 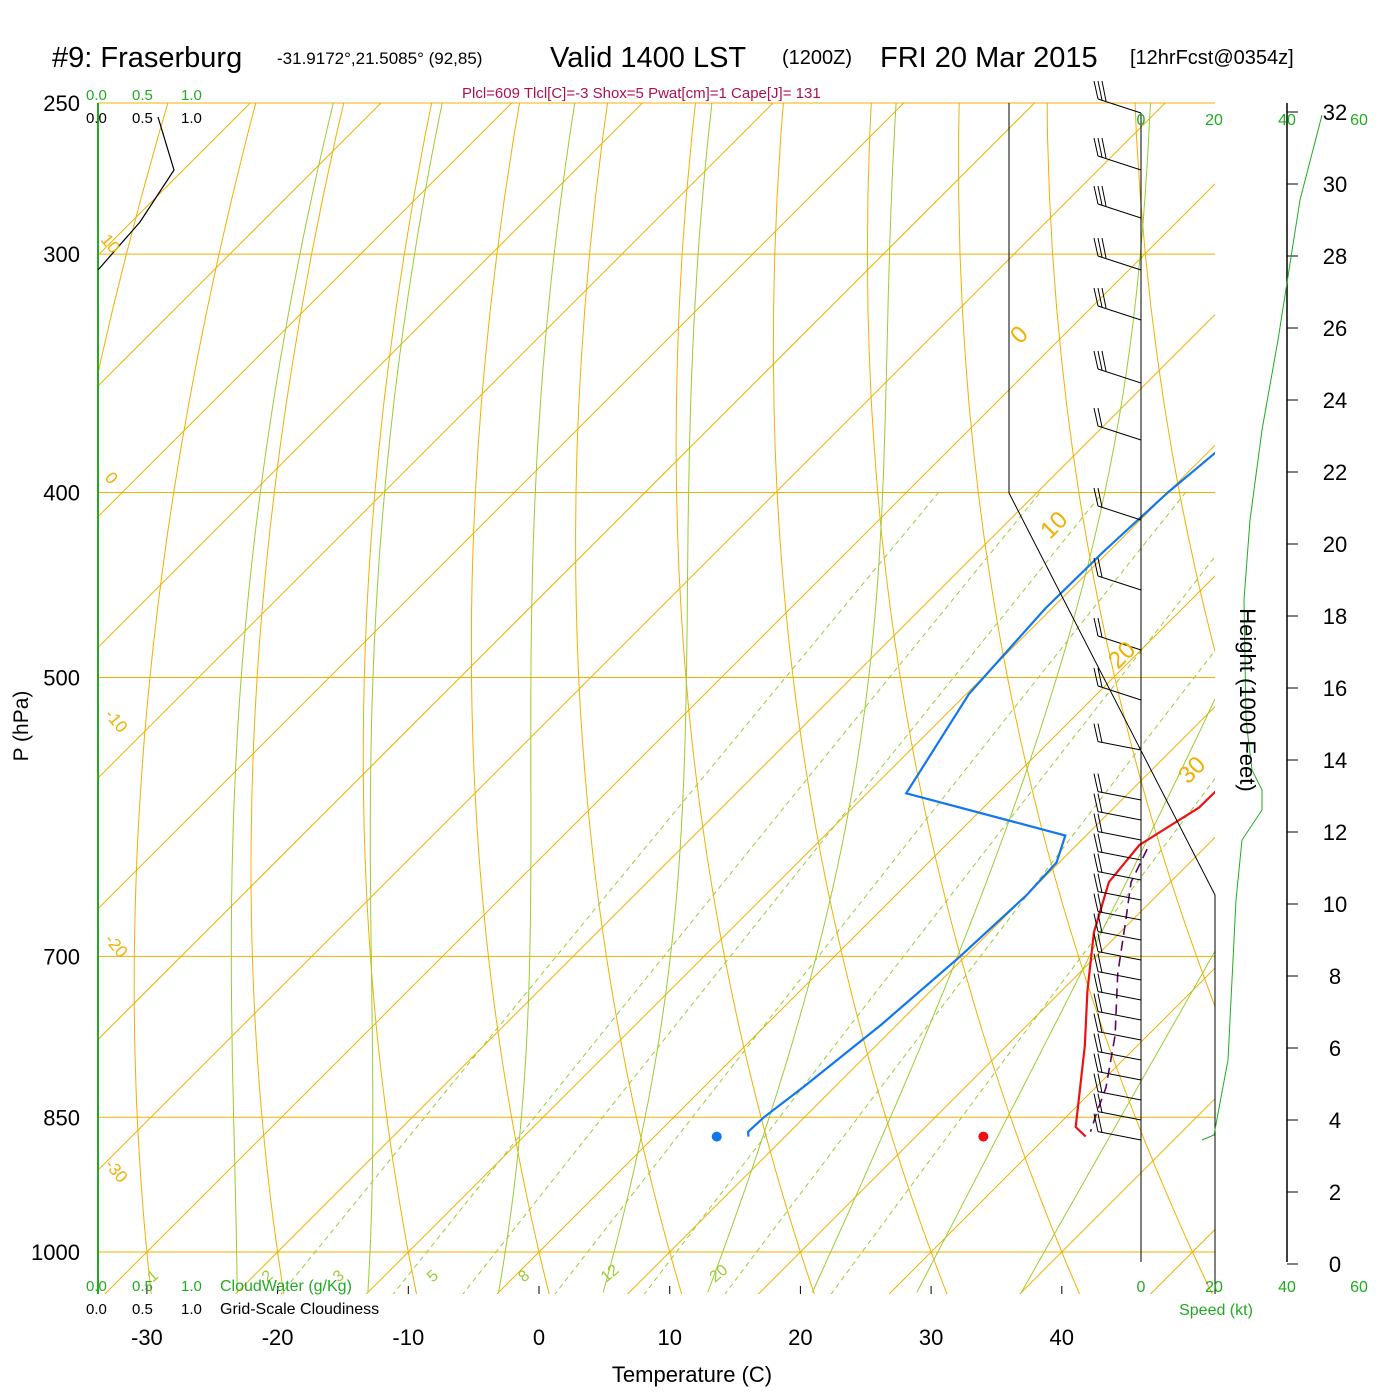 I want to click on plot-right-boundary, so click(x=1112, y=698).